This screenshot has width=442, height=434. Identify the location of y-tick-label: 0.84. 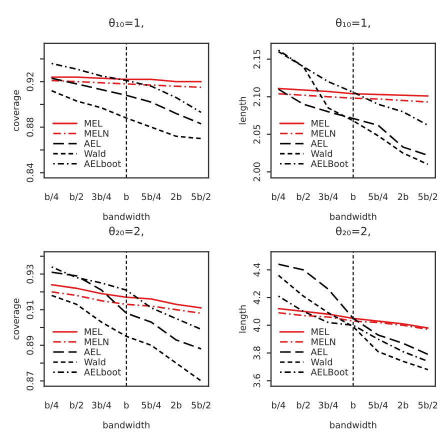
(30, 172).